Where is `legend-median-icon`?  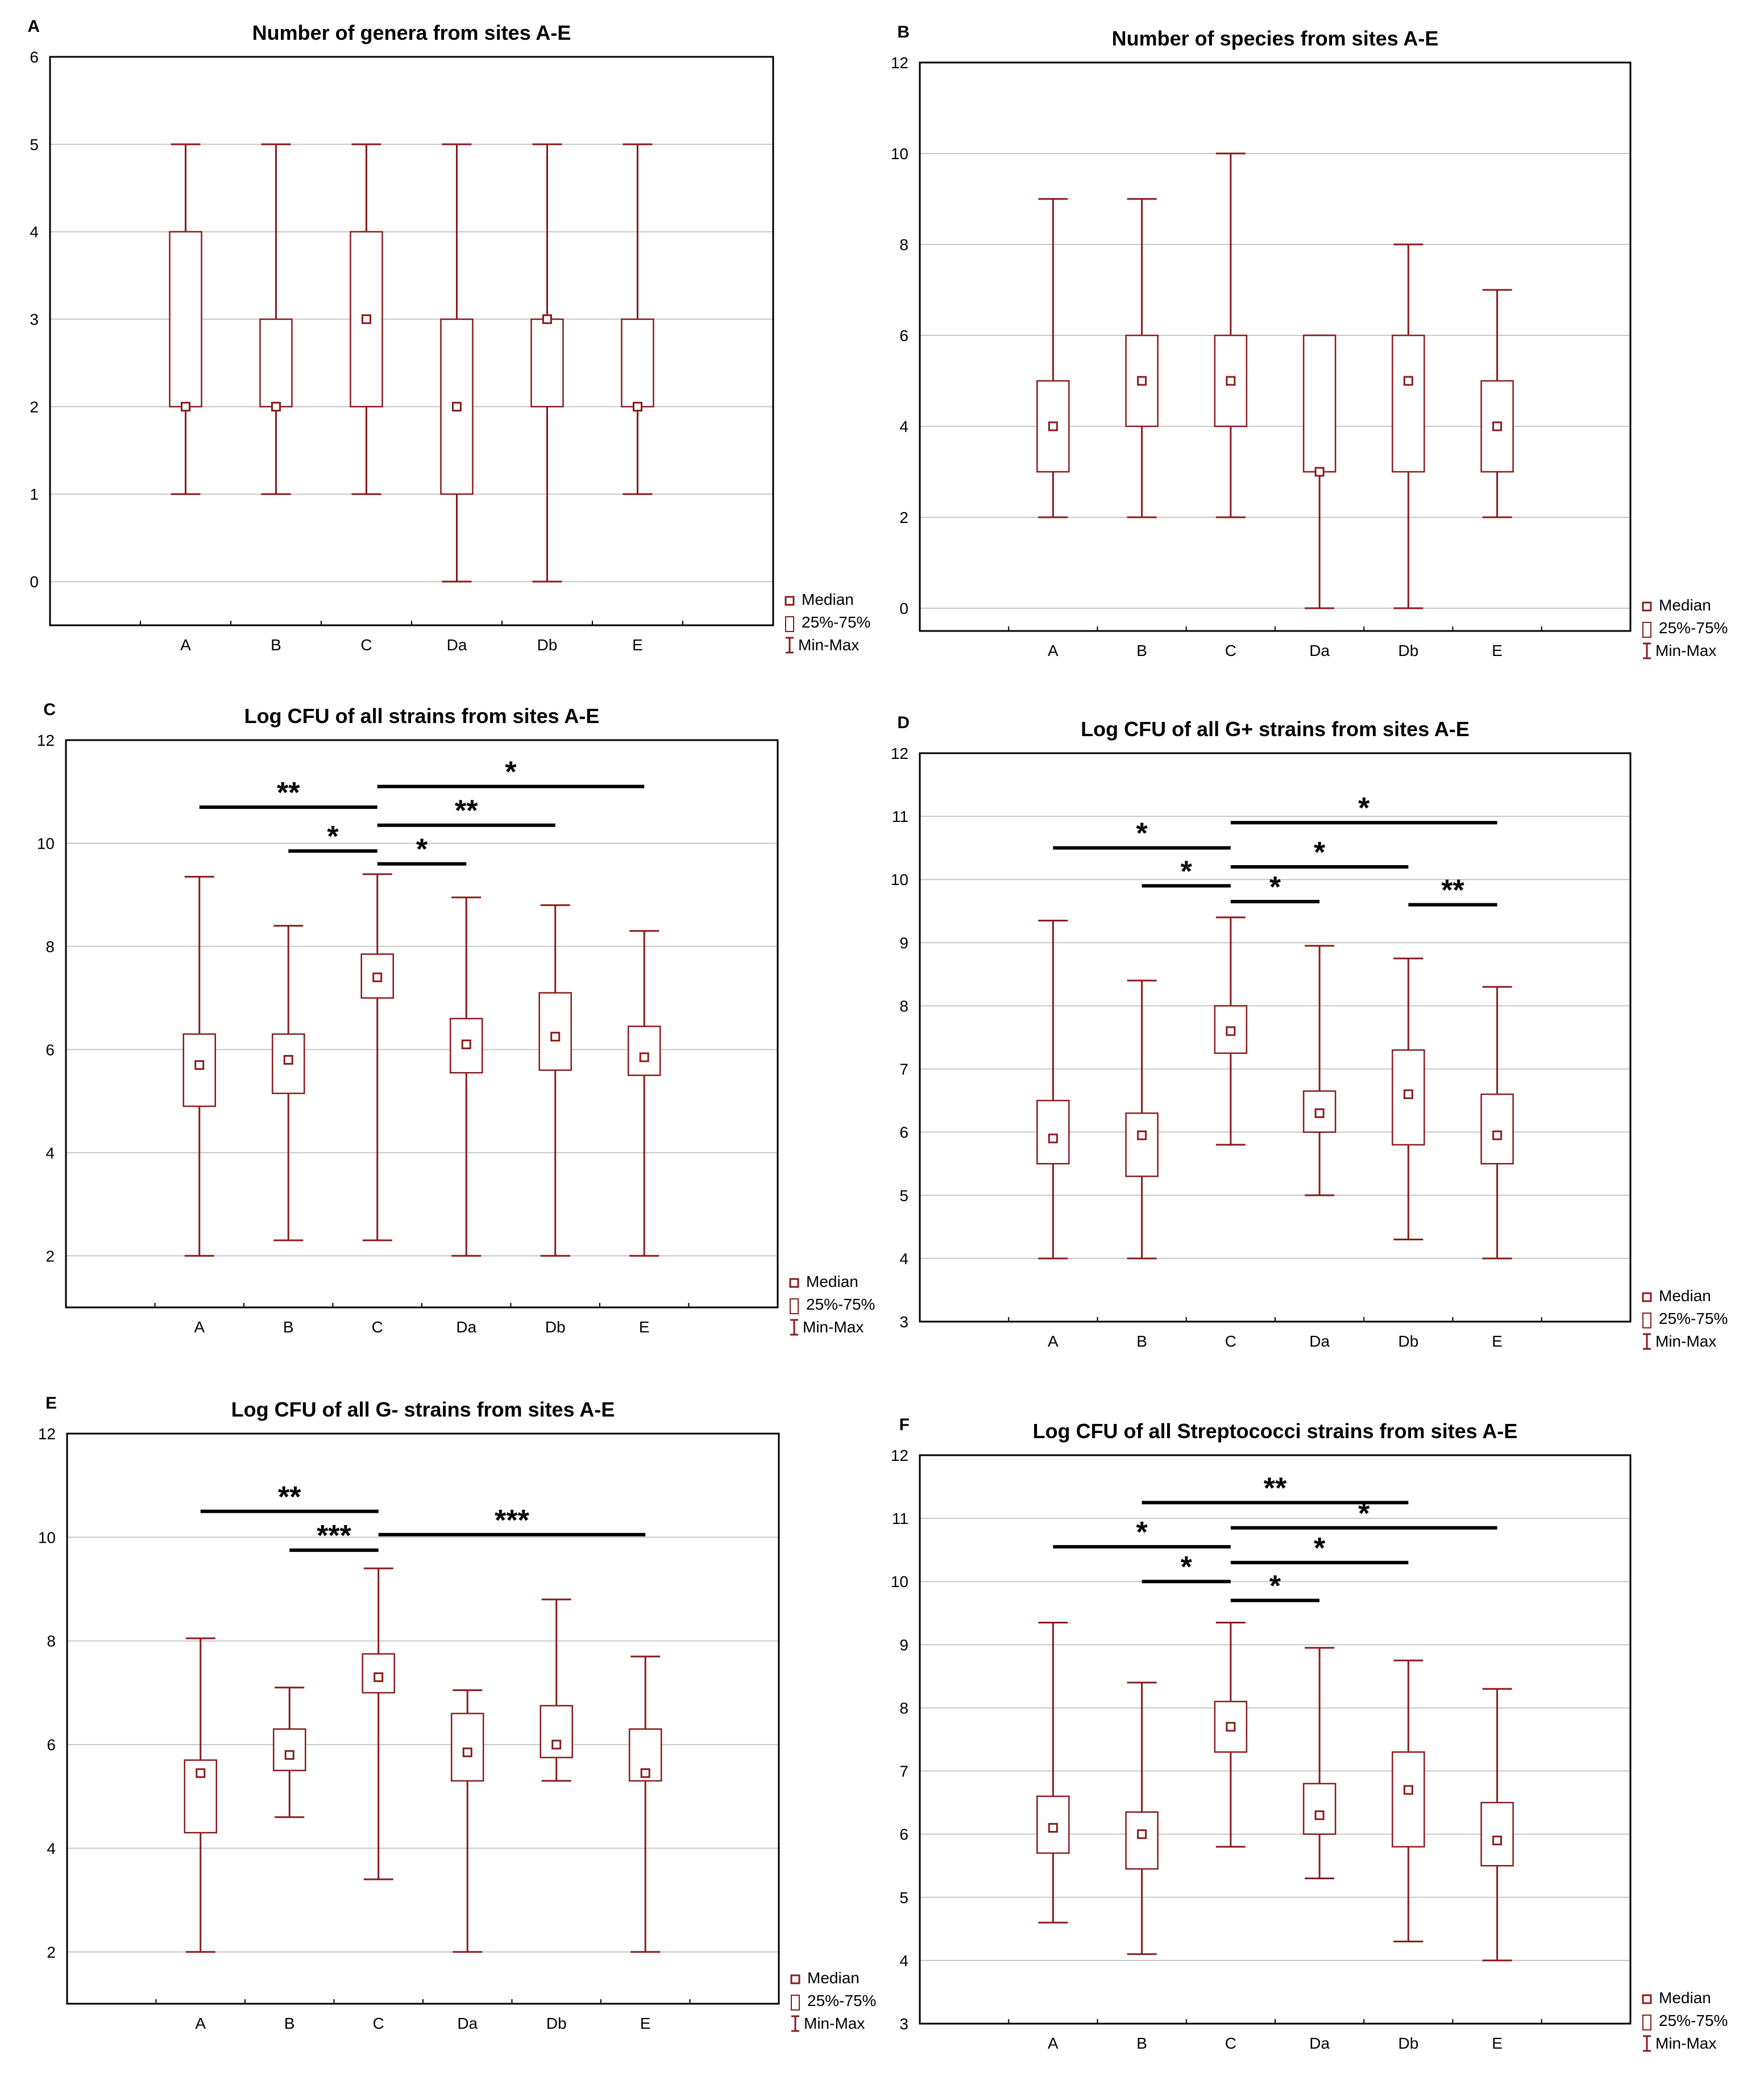 legend-median-icon is located at coordinates (790, 601).